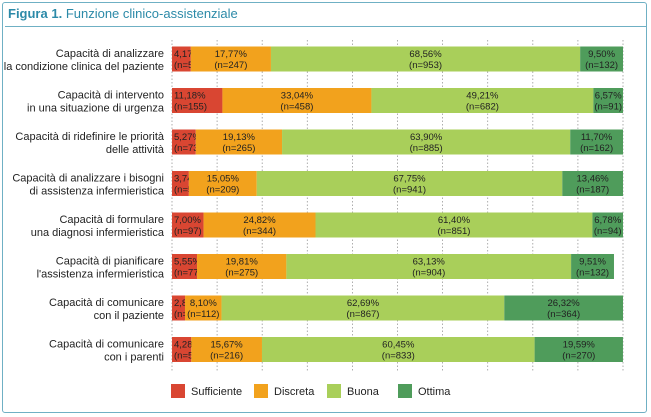 The width and height of the screenshot is (651, 417). I want to click on legend-label: Discreta, so click(294, 392).